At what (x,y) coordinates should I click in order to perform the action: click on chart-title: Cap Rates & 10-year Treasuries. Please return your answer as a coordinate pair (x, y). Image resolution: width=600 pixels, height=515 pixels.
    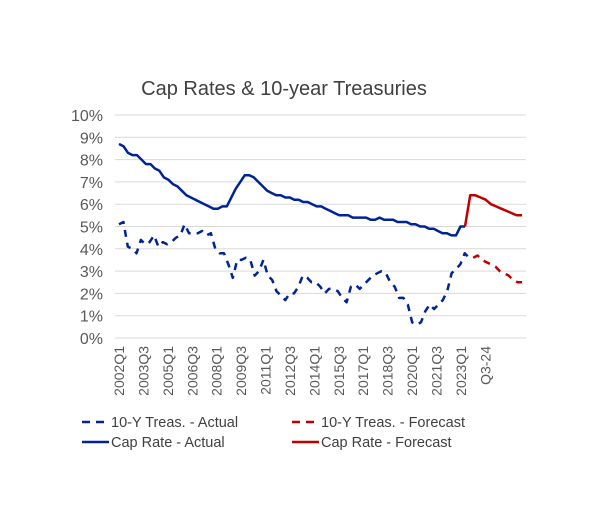
    Looking at the image, I should click on (284, 89).